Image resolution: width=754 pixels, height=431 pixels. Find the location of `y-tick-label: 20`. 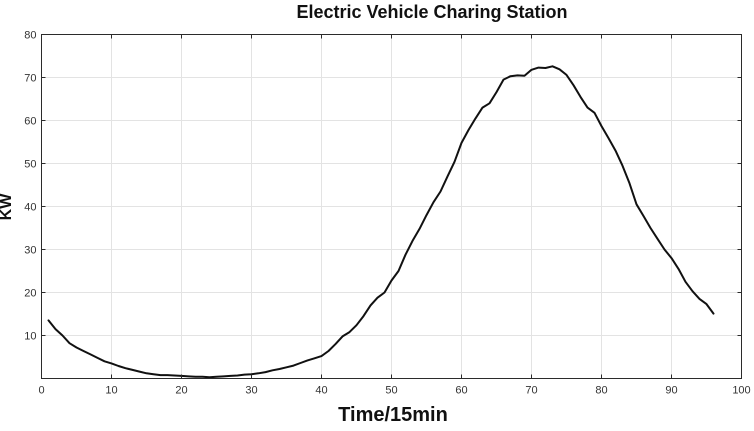

y-tick-label: 20 is located at coordinates (30, 294).